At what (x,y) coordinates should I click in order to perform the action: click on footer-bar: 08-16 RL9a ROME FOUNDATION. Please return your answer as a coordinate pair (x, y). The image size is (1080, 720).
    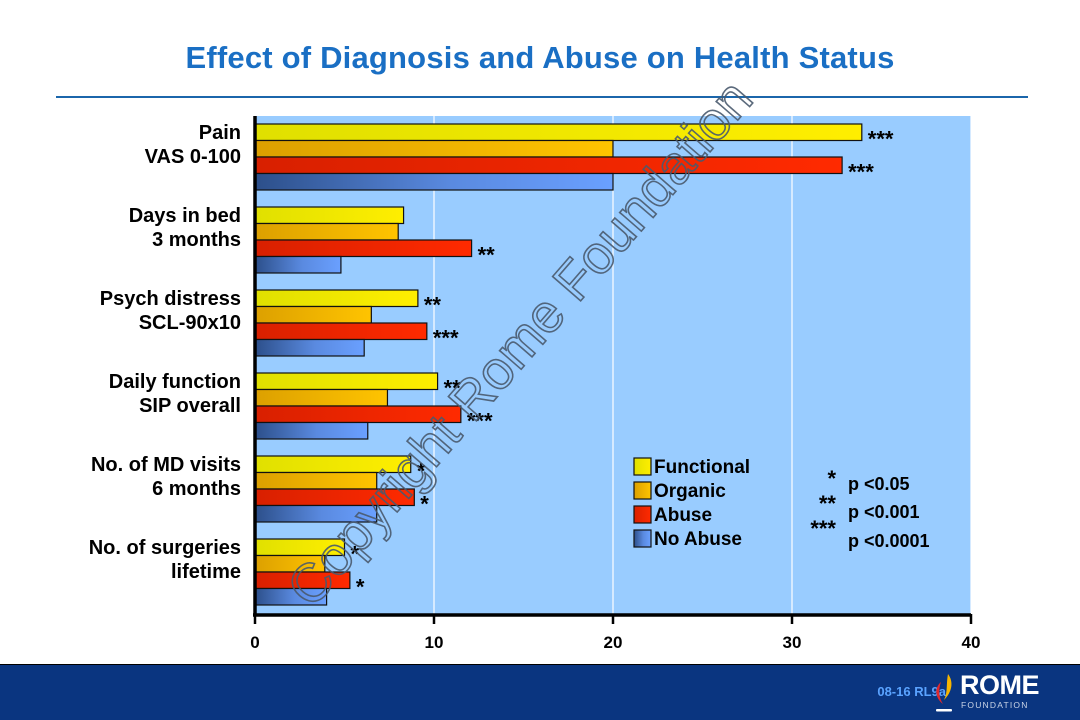
    Looking at the image, I should click on (540, 692).